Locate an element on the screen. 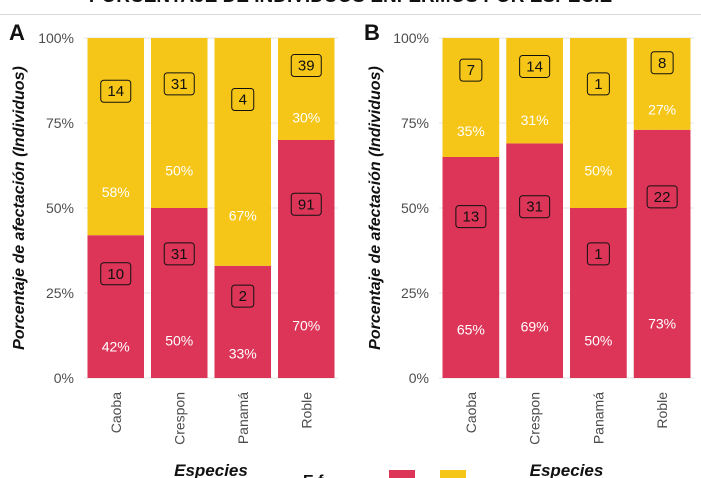 This screenshot has height=478, width=701. panel-a-count-label: 2 is located at coordinates (243, 296).